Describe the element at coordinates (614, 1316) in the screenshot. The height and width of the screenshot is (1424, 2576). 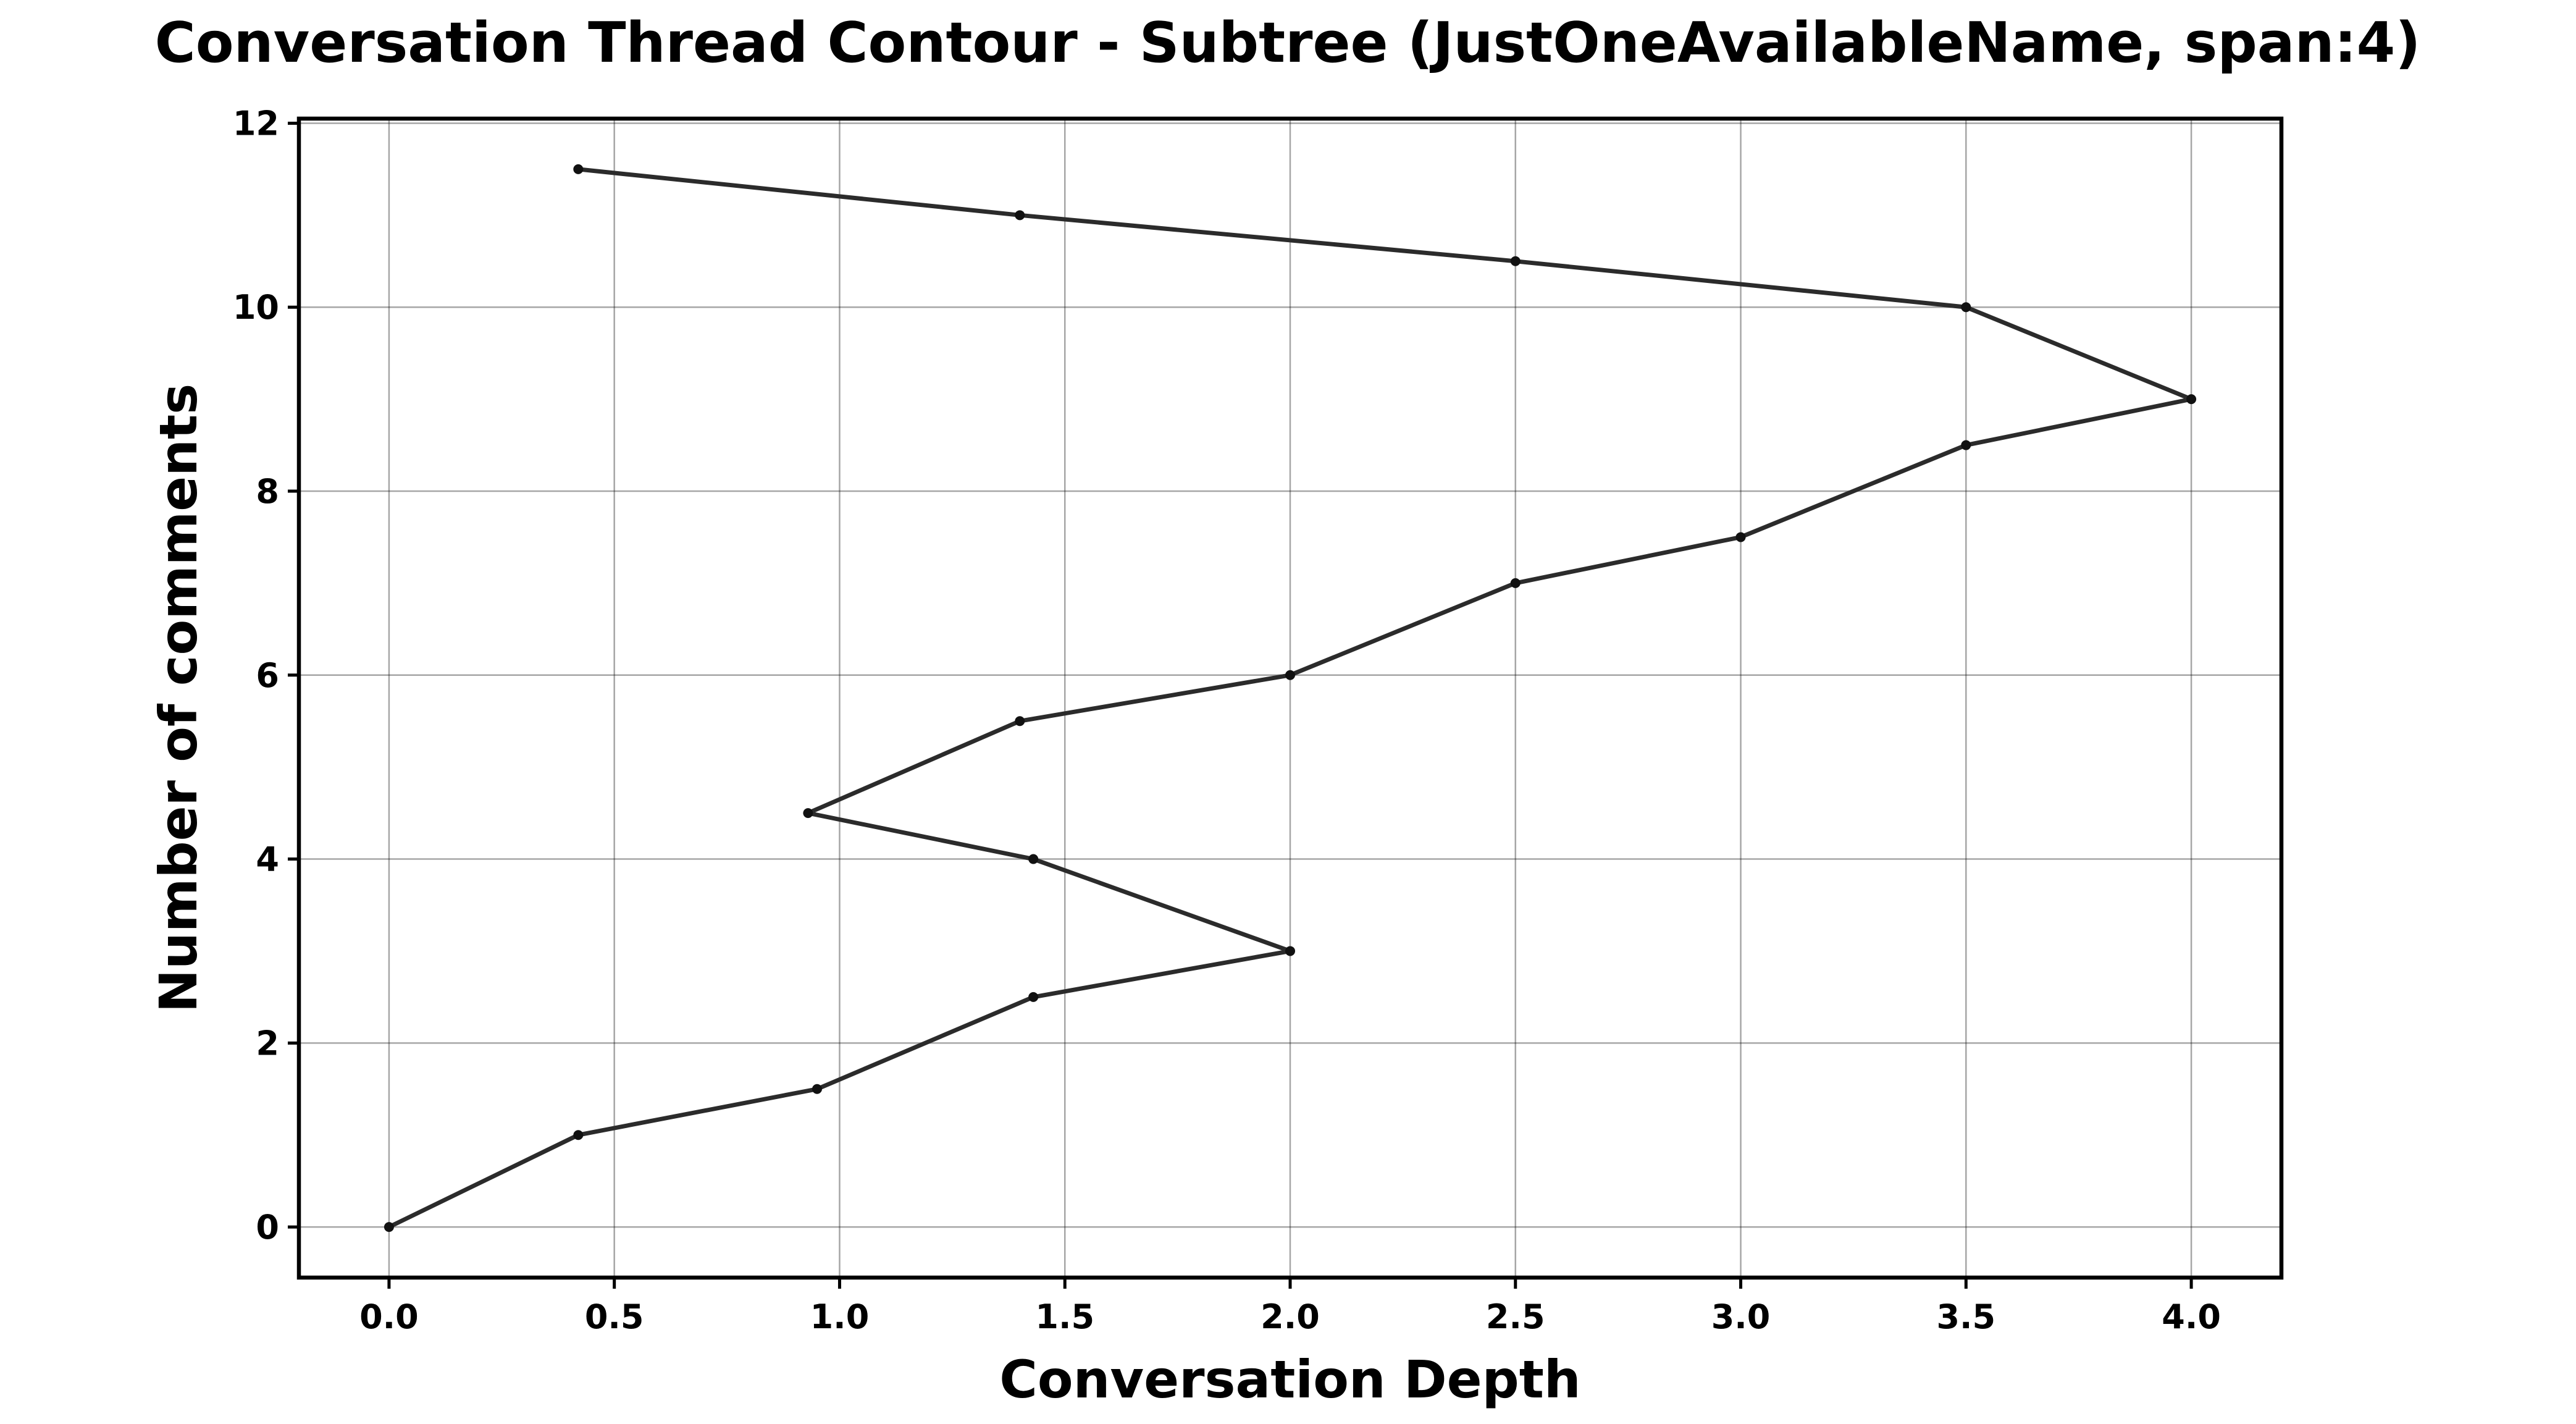
I see `x-tick-label: 0.5` at that location.